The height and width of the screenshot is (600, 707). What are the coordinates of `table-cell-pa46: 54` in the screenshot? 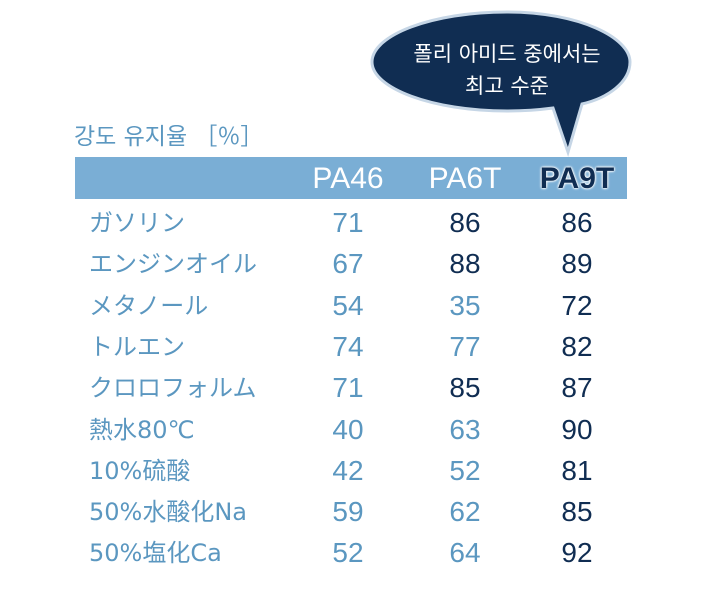 It's located at (348, 305).